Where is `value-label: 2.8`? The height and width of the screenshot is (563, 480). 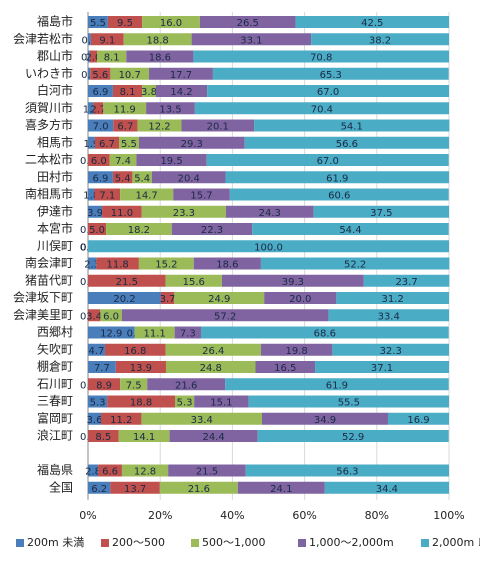
value-label: 2.8 is located at coordinates (93, 472).